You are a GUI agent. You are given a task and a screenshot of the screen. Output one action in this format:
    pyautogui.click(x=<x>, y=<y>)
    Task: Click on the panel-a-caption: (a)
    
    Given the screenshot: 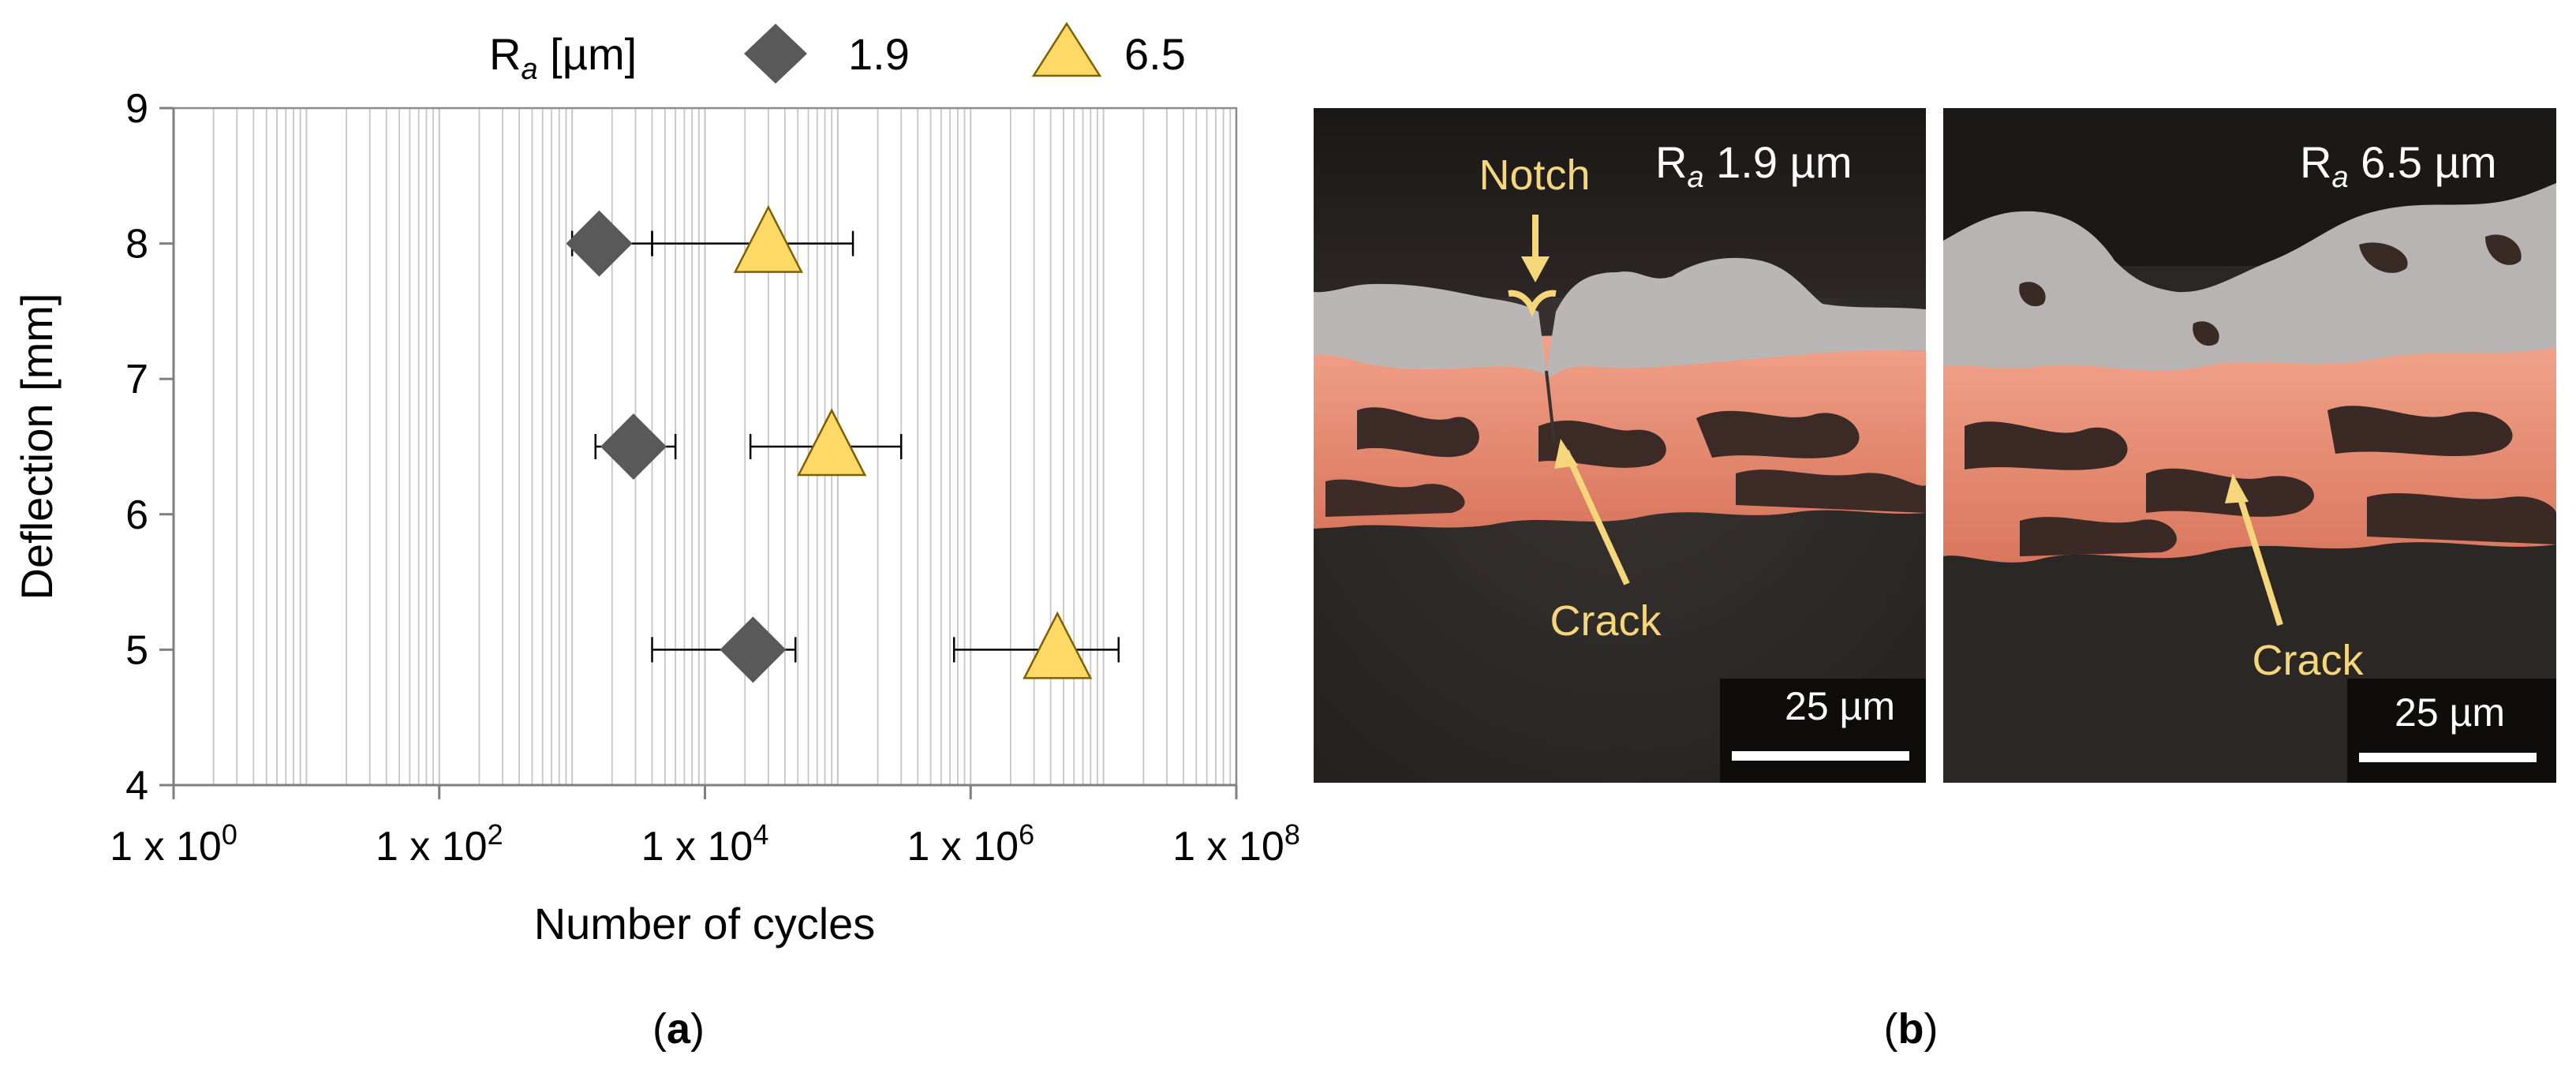 What is the action you would take?
    pyautogui.click(x=678, y=1029)
    